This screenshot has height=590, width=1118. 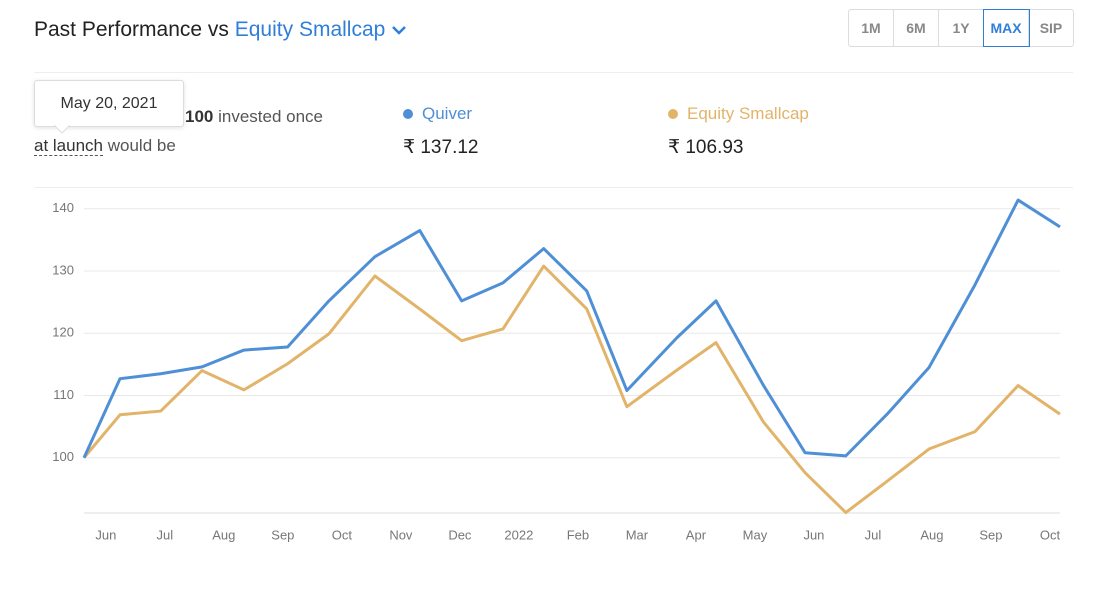 What do you see at coordinates (1006, 28) in the screenshot?
I see `range-button: MAX` at bounding box center [1006, 28].